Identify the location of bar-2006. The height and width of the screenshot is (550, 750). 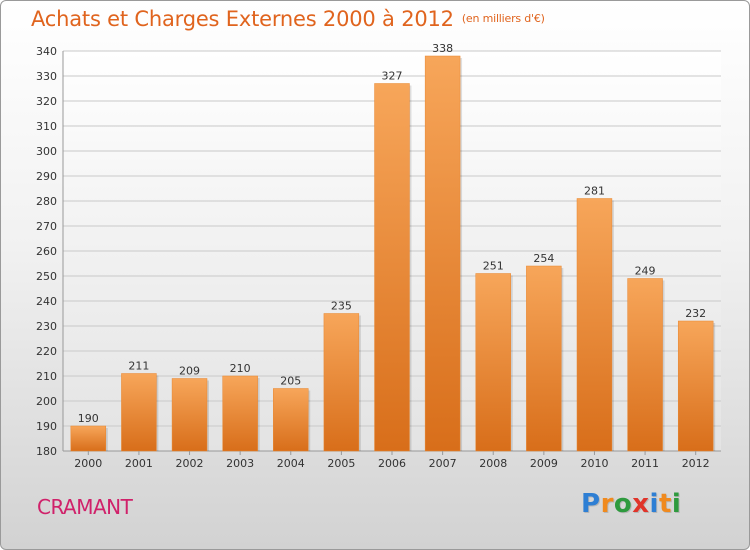
(392, 267).